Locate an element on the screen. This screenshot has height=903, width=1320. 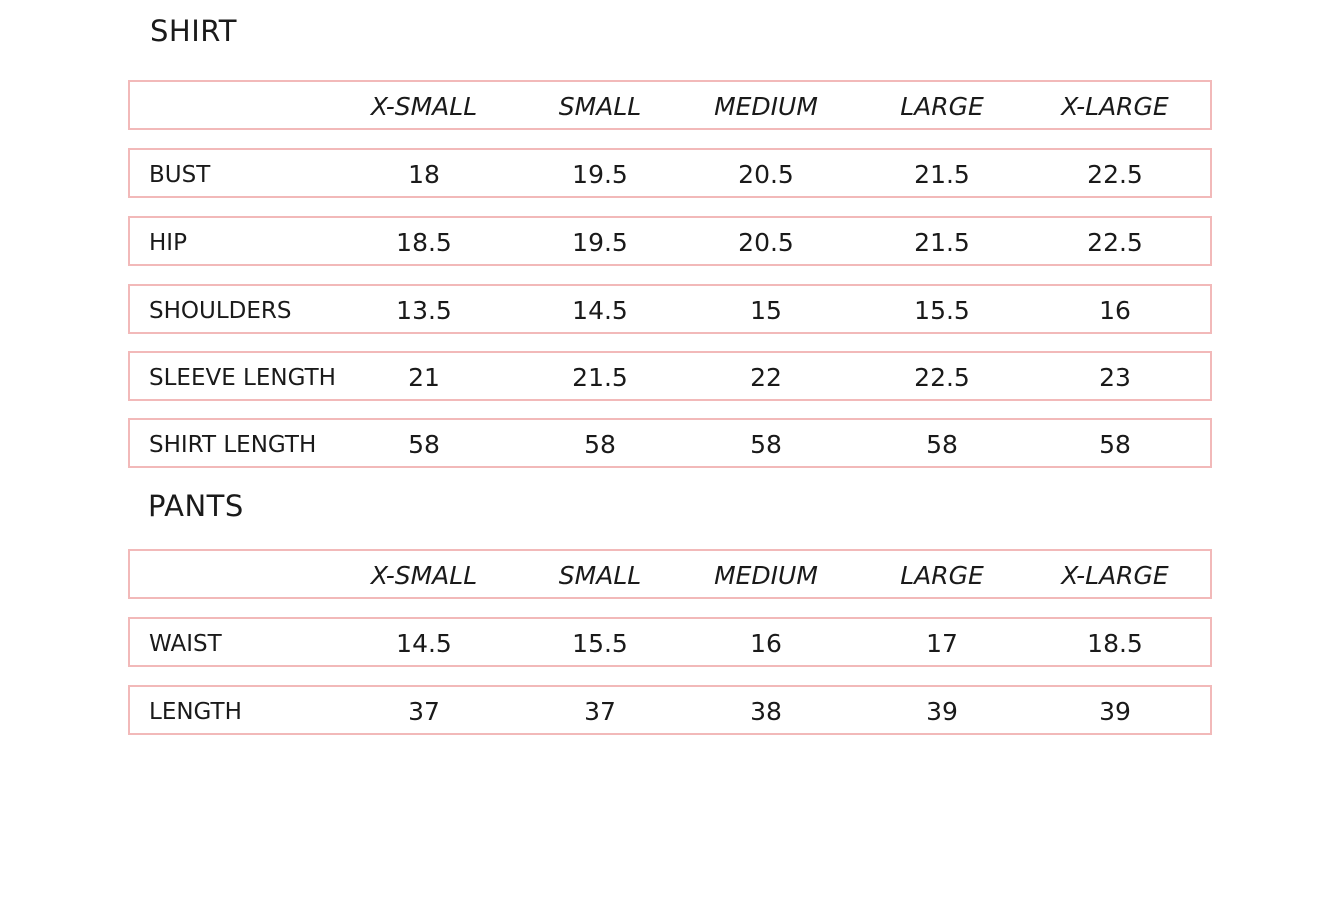
measurement-value: 18 is located at coordinates (424, 174).